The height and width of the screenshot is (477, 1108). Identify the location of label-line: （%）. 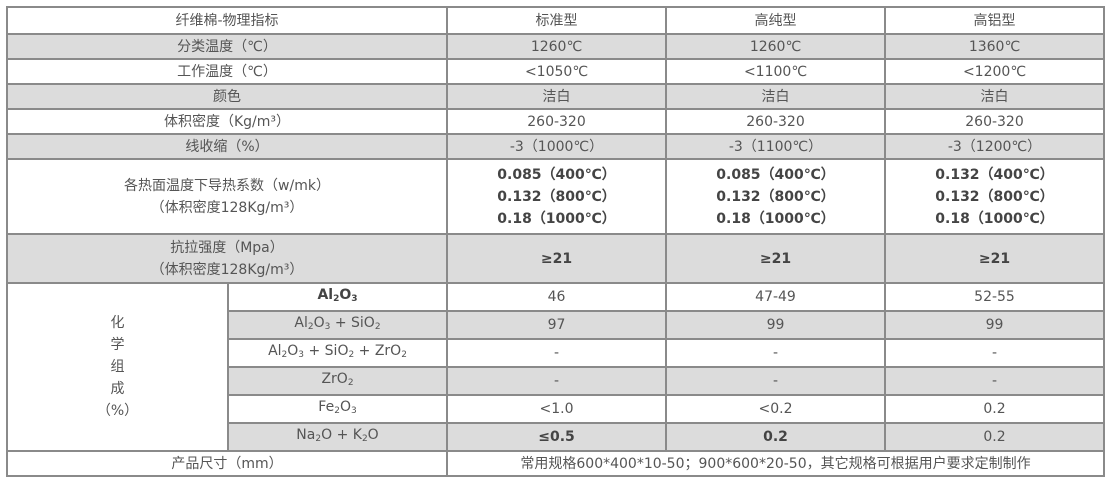
(117, 411).